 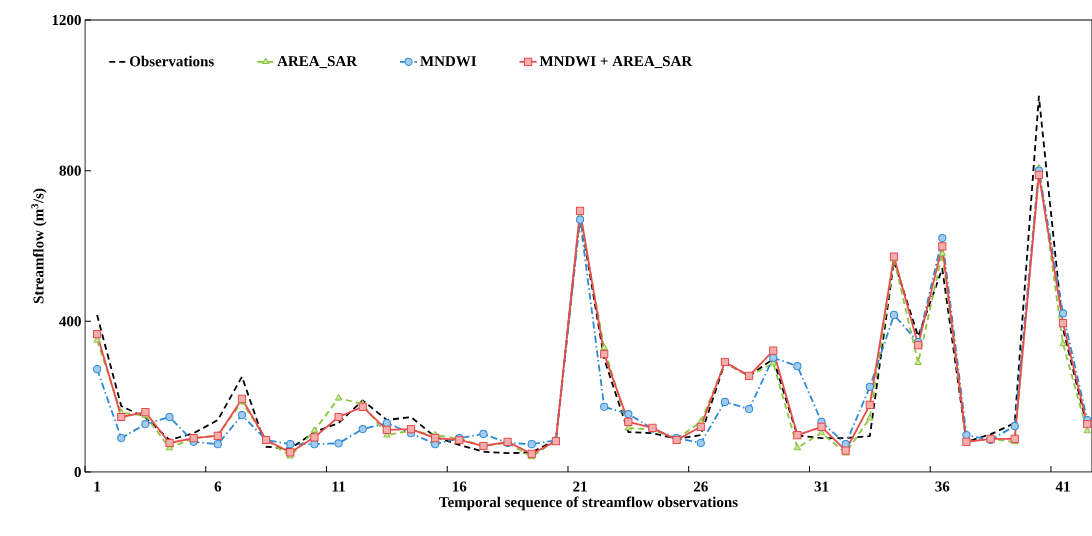 What do you see at coordinates (448, 61) in the screenshot?
I see `legend-label: MNDWI` at bounding box center [448, 61].